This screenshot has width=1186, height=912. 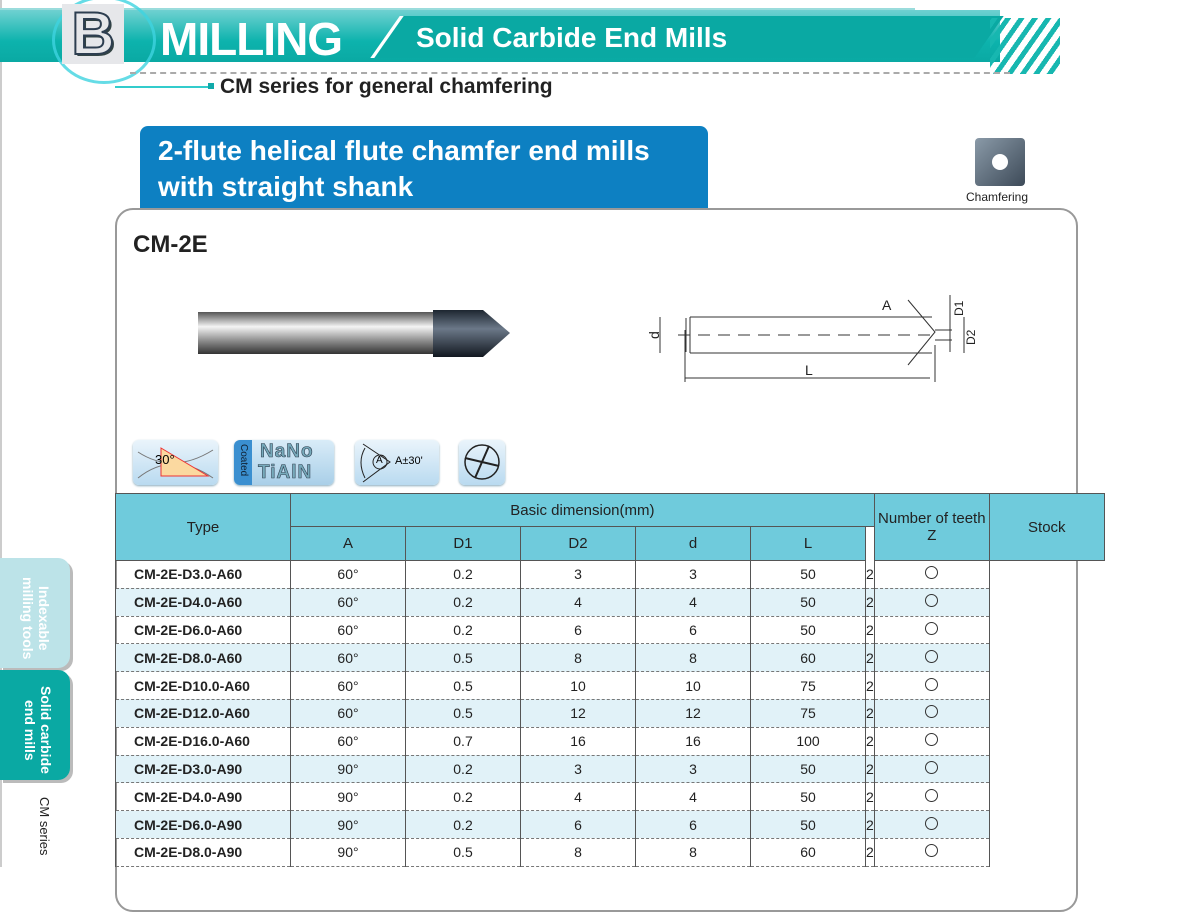 I want to click on header-basic-dimension: Basic dimension(mm), so click(x=582, y=510).